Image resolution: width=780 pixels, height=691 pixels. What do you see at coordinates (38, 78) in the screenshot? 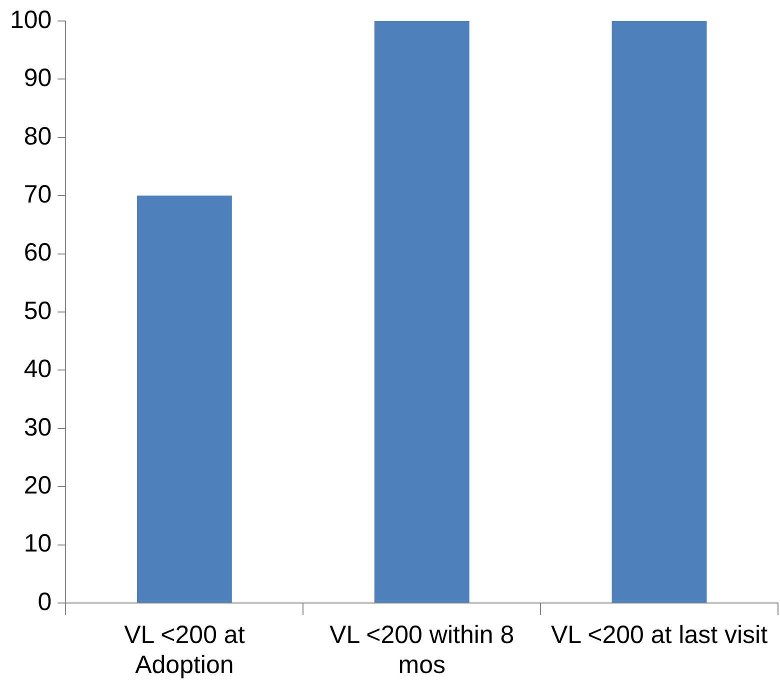
I see `y-tick-label: 90` at bounding box center [38, 78].